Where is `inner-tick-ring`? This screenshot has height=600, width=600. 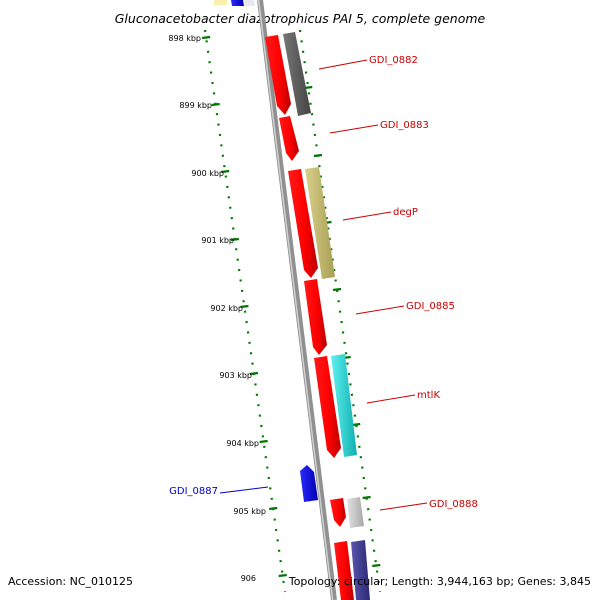
inner-tick-ring is located at coordinates (245, 311).